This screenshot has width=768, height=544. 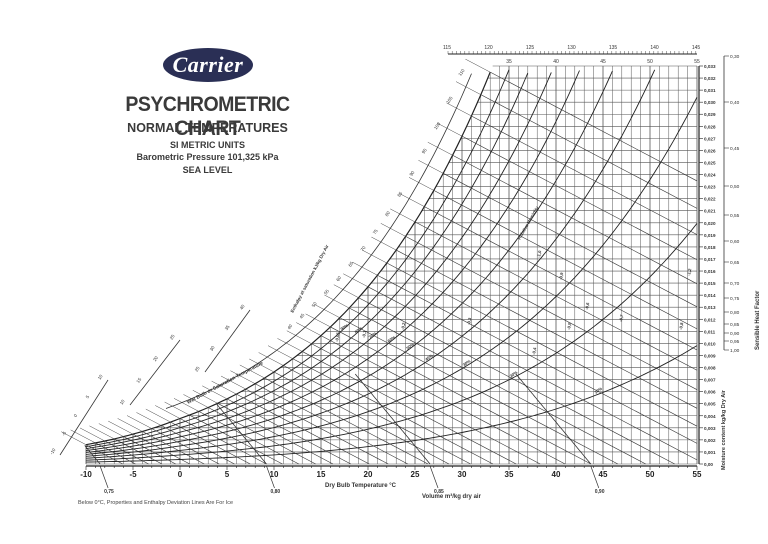 What do you see at coordinates (735, 313) in the screenshot?
I see `shf-label: 0,80` at bounding box center [735, 313].